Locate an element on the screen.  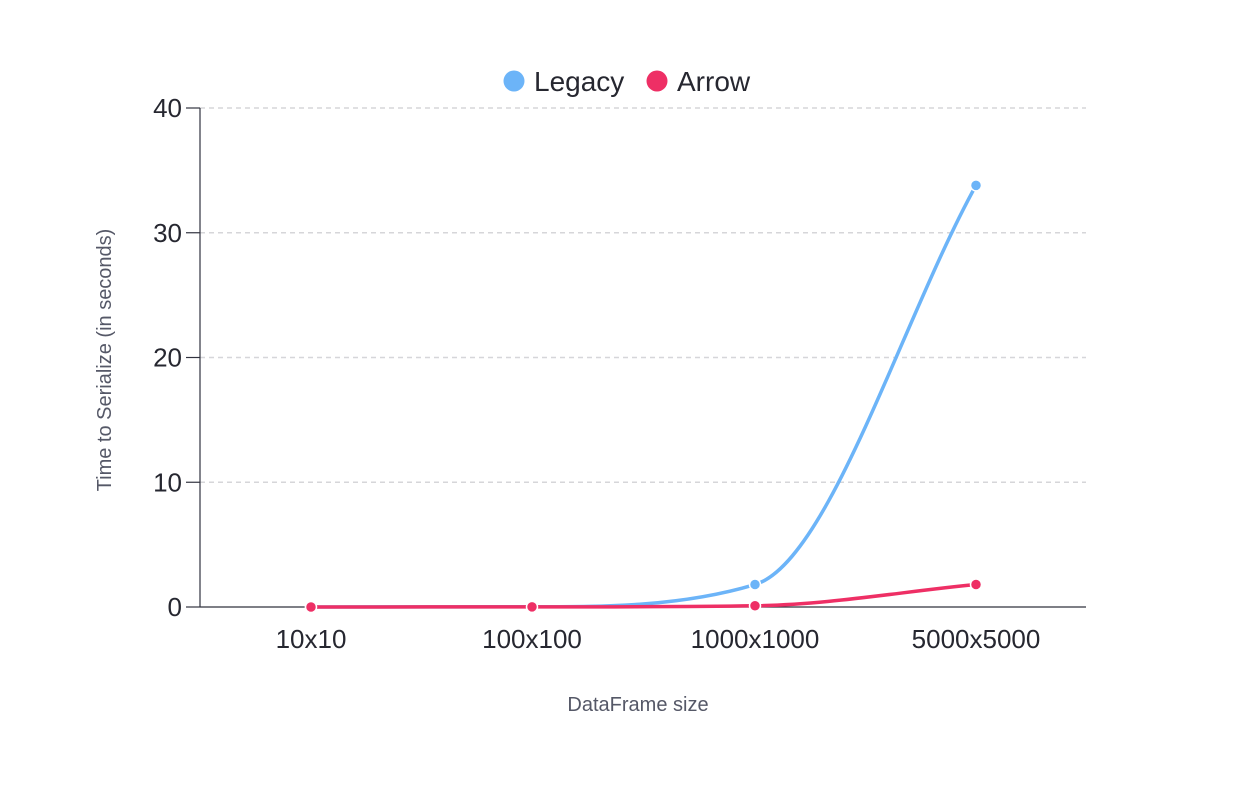
y-tick-label: 40 is located at coordinates (167, 108).